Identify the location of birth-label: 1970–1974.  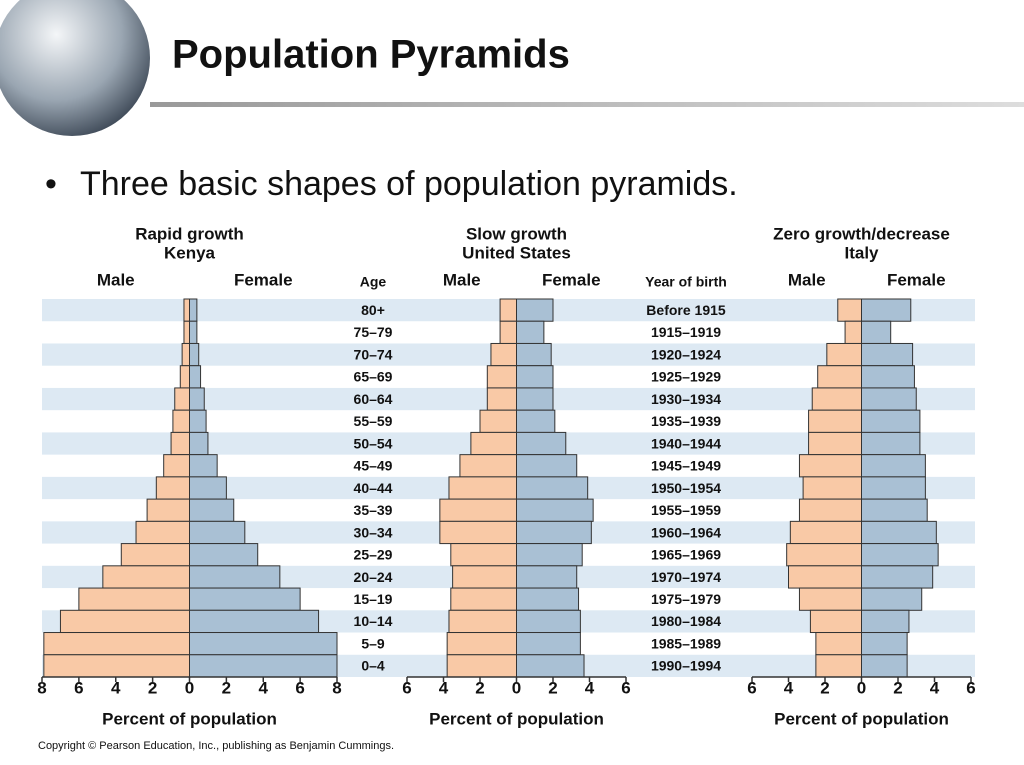
(686, 577).